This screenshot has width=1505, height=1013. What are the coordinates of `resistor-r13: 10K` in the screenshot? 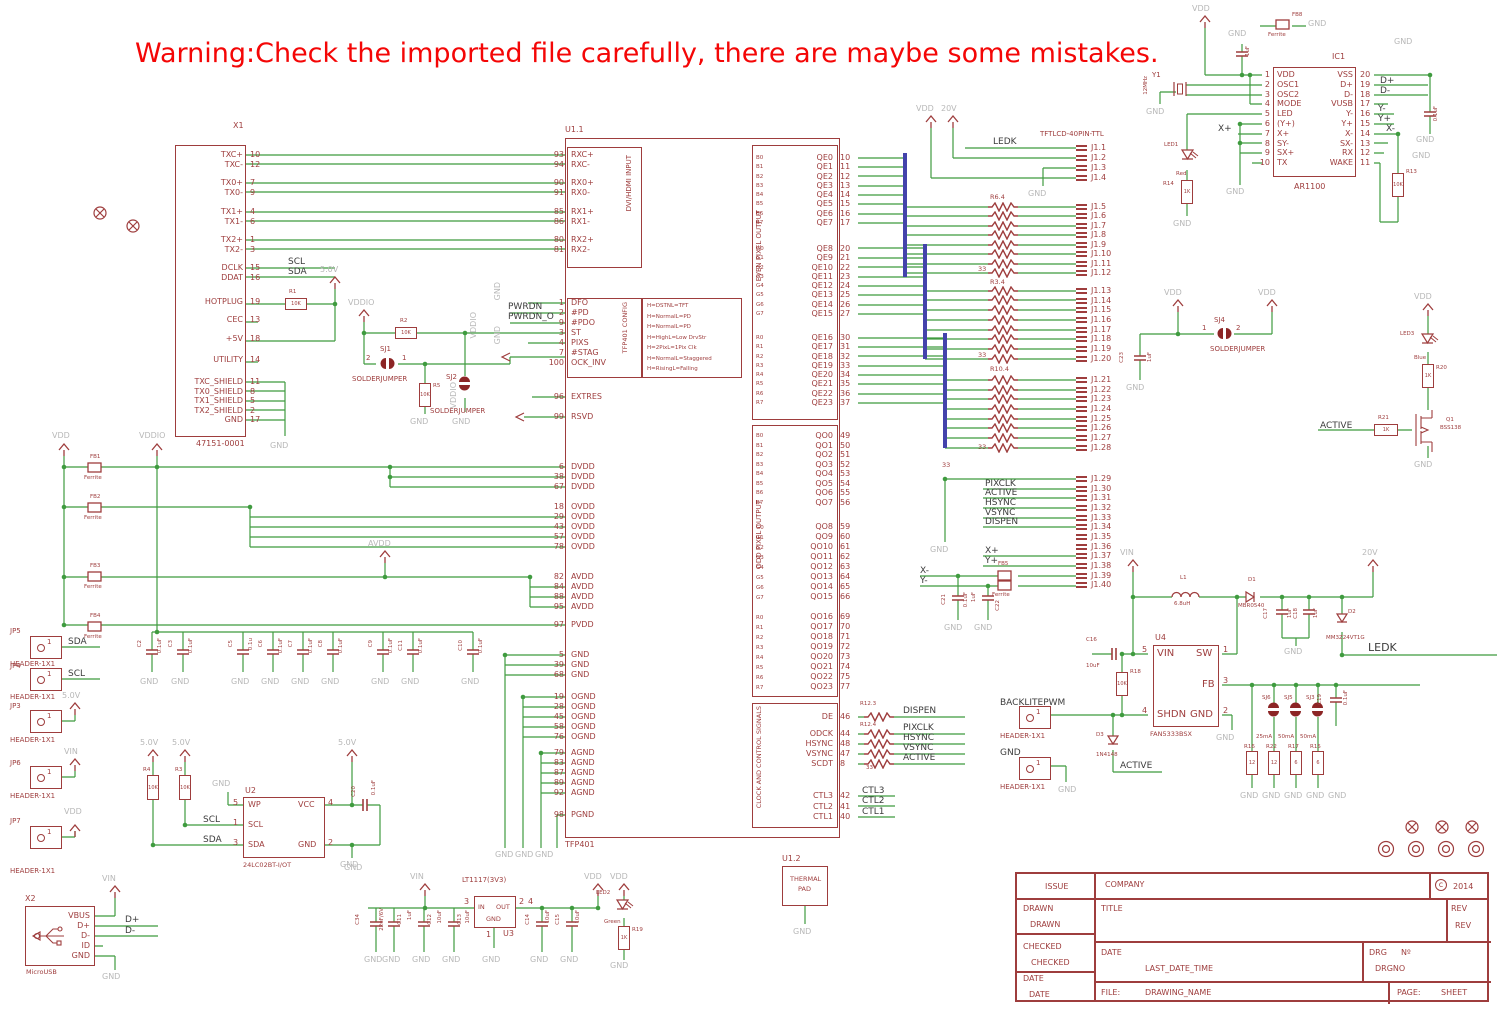 It's located at (1398, 185).